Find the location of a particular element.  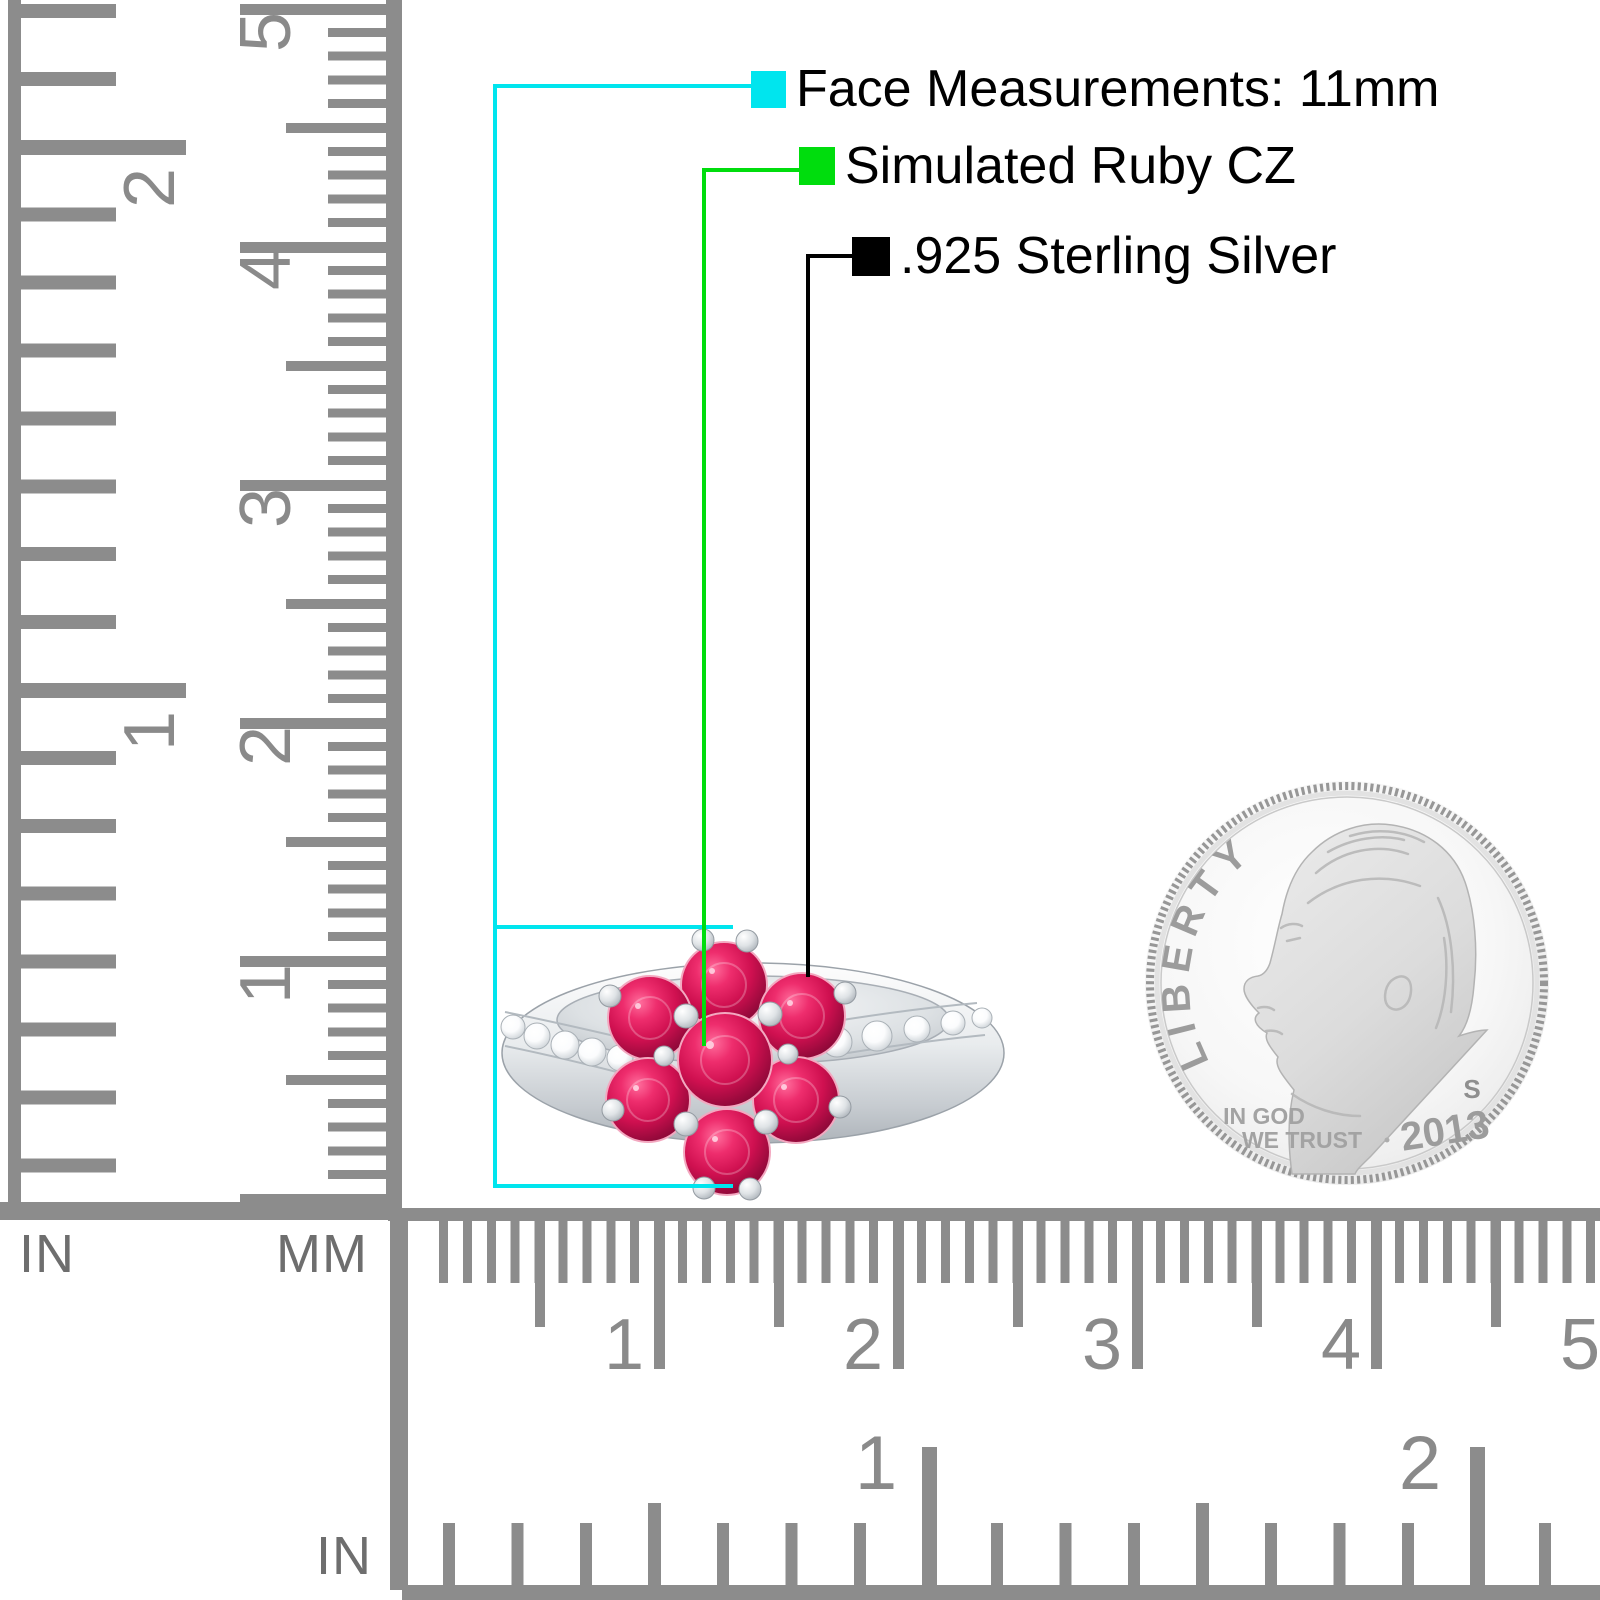

dime-portrait-detail is located at coordinates (1355, 974).